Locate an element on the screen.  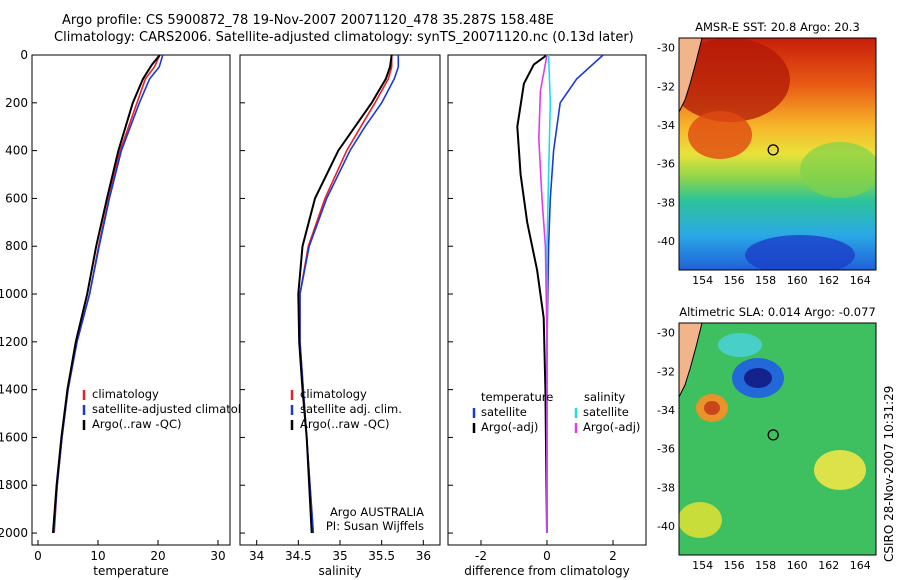
depth-tick-label: 1200 is located at coordinates (14, 342).